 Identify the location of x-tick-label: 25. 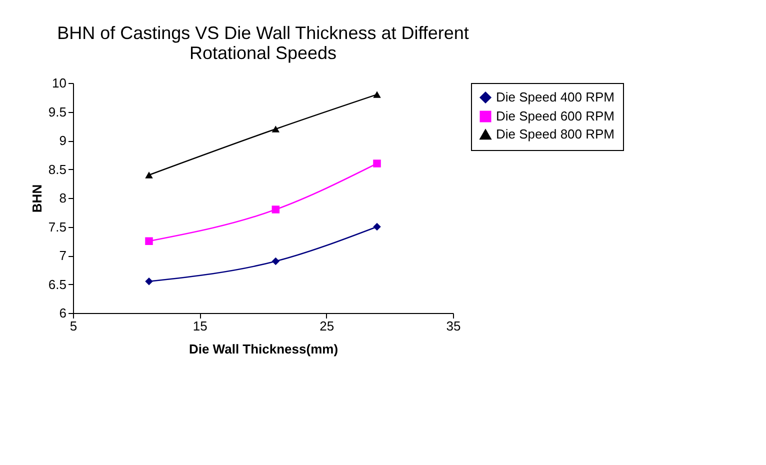
(327, 326).